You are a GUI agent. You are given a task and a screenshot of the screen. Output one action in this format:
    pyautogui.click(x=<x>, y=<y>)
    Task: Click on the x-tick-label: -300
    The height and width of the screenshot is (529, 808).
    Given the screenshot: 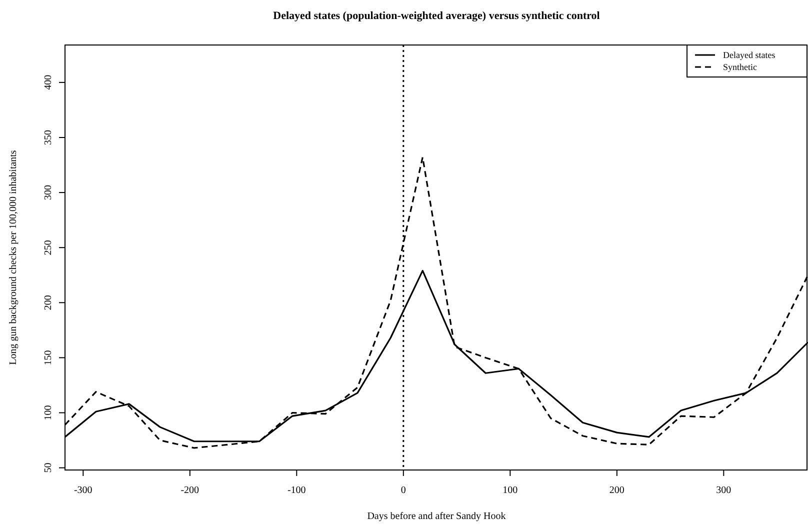 What is the action you would take?
    pyautogui.click(x=83, y=490)
    